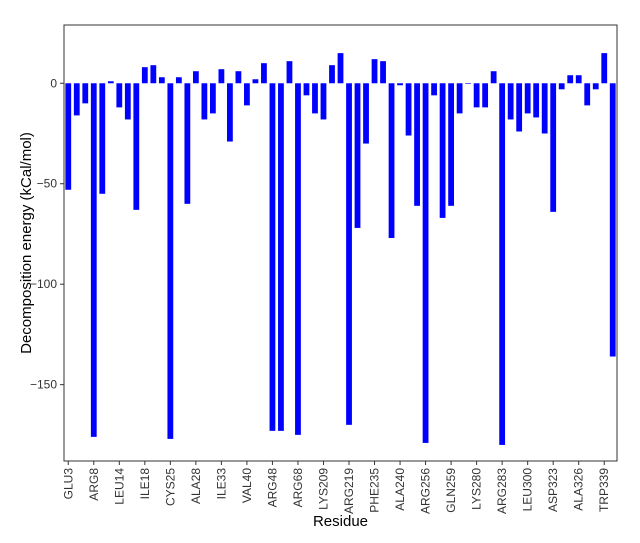 This screenshot has width=640, height=543. Describe the element at coordinates (119, 486) in the screenshot. I see `x-tick-label: LEU14` at that location.